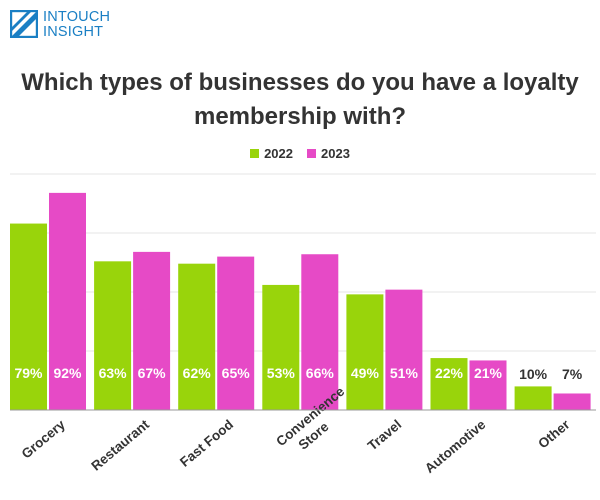 The width and height of the screenshot is (600, 500). What do you see at coordinates (533, 374) in the screenshot?
I see `data-label-other-2022: 10%` at bounding box center [533, 374].